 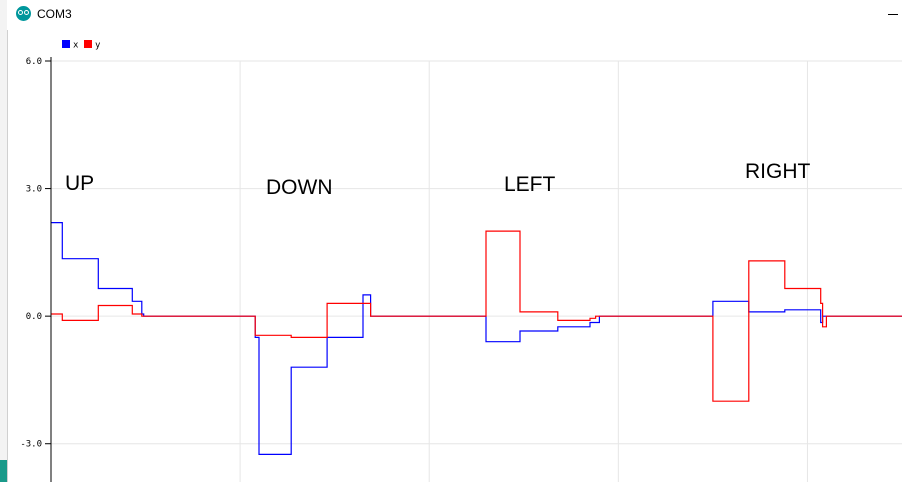 What do you see at coordinates (79, 183) in the screenshot?
I see `annotation-up: UP` at bounding box center [79, 183].